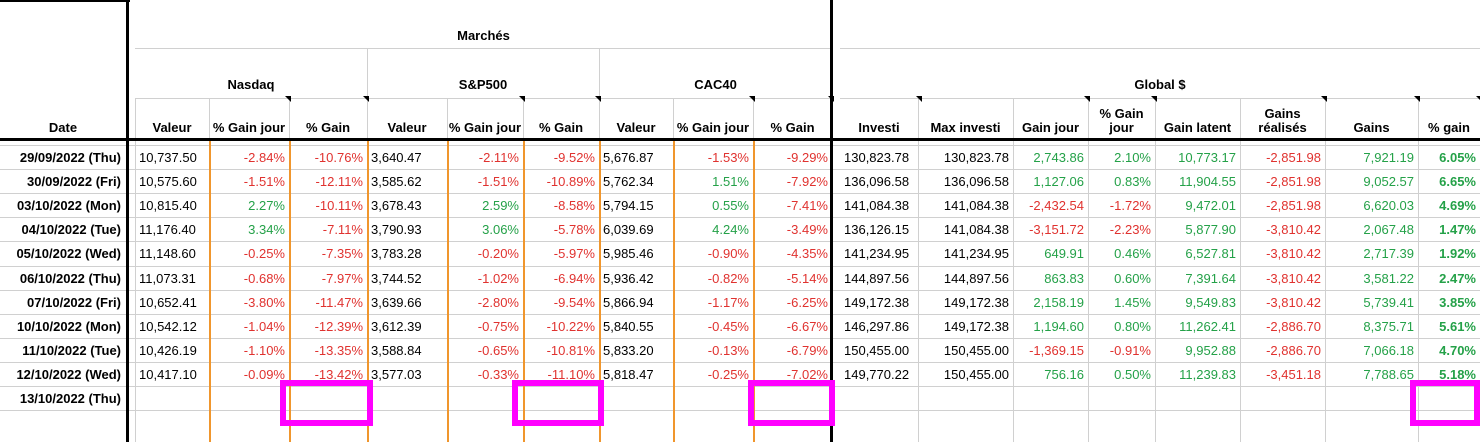 The image size is (1480, 442). Describe the element at coordinates (342, 278) in the screenshot. I see `data-cell: -7.97%` at that location.